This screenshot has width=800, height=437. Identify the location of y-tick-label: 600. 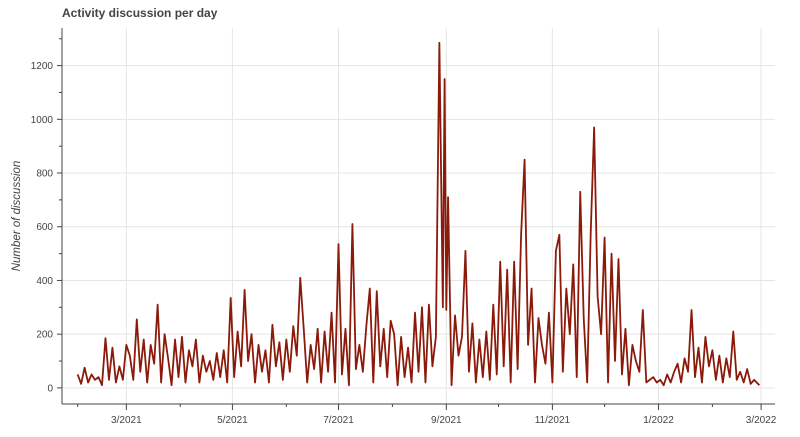
(44, 227).